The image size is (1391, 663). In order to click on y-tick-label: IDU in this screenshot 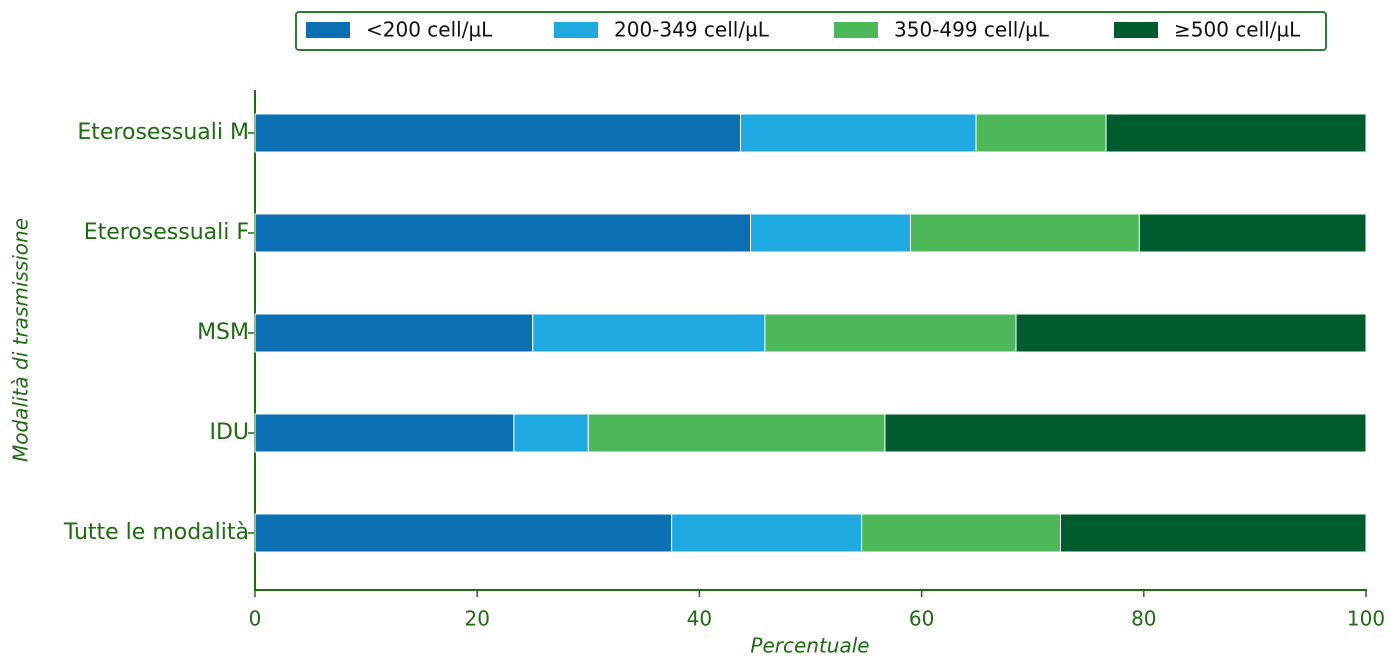, I will do `click(229, 432)`.